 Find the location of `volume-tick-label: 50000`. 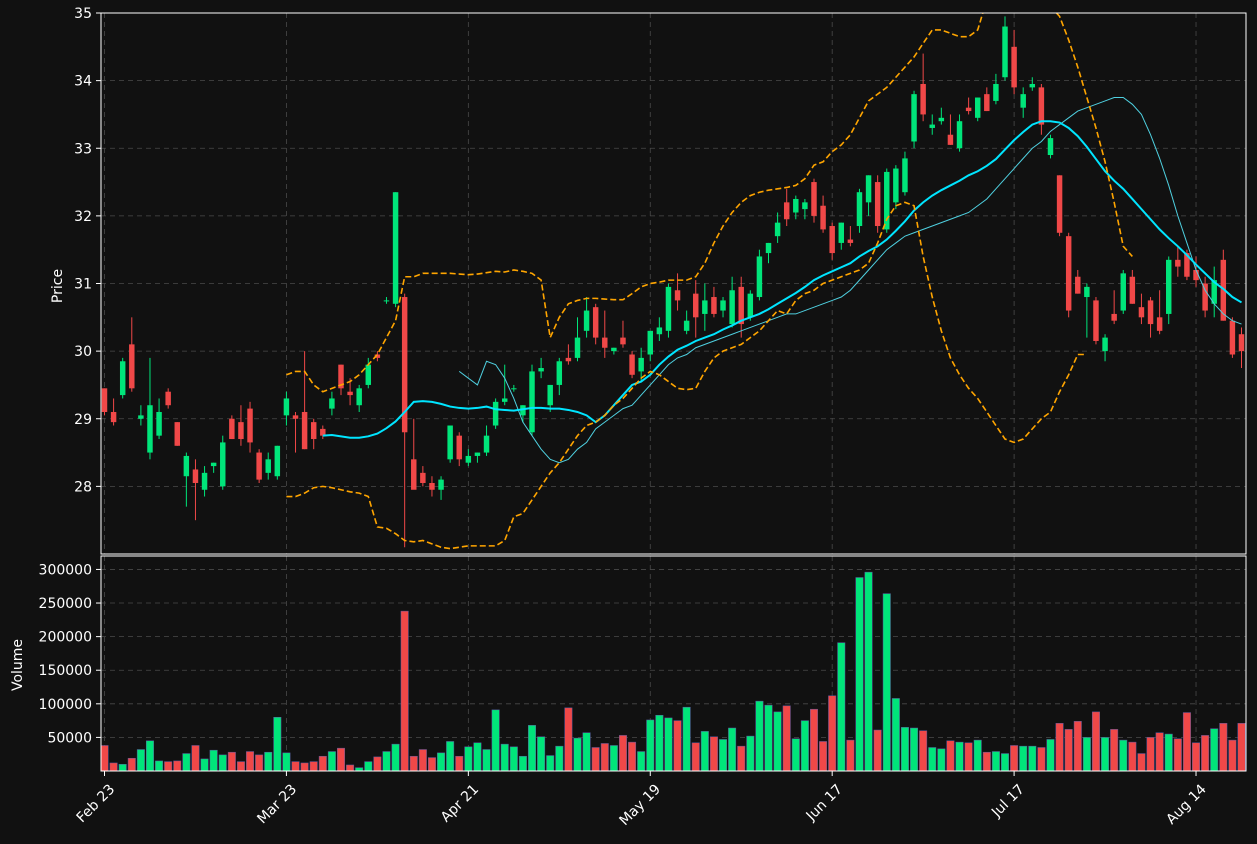

volume-tick-label: 50000 is located at coordinates (69, 738).